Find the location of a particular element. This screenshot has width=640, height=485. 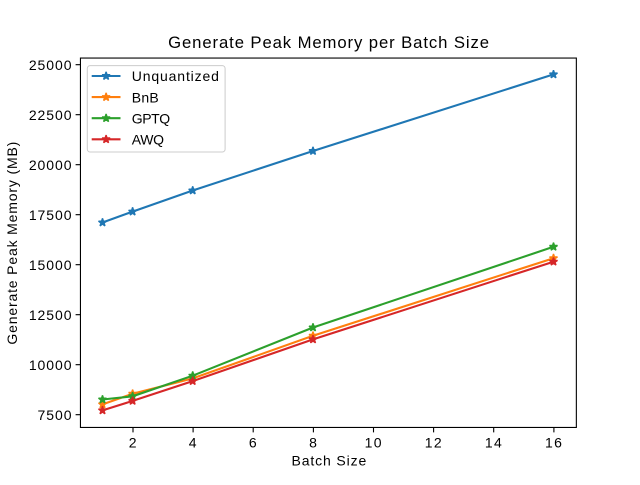

svg-text: 2 is located at coordinates (133, 443).